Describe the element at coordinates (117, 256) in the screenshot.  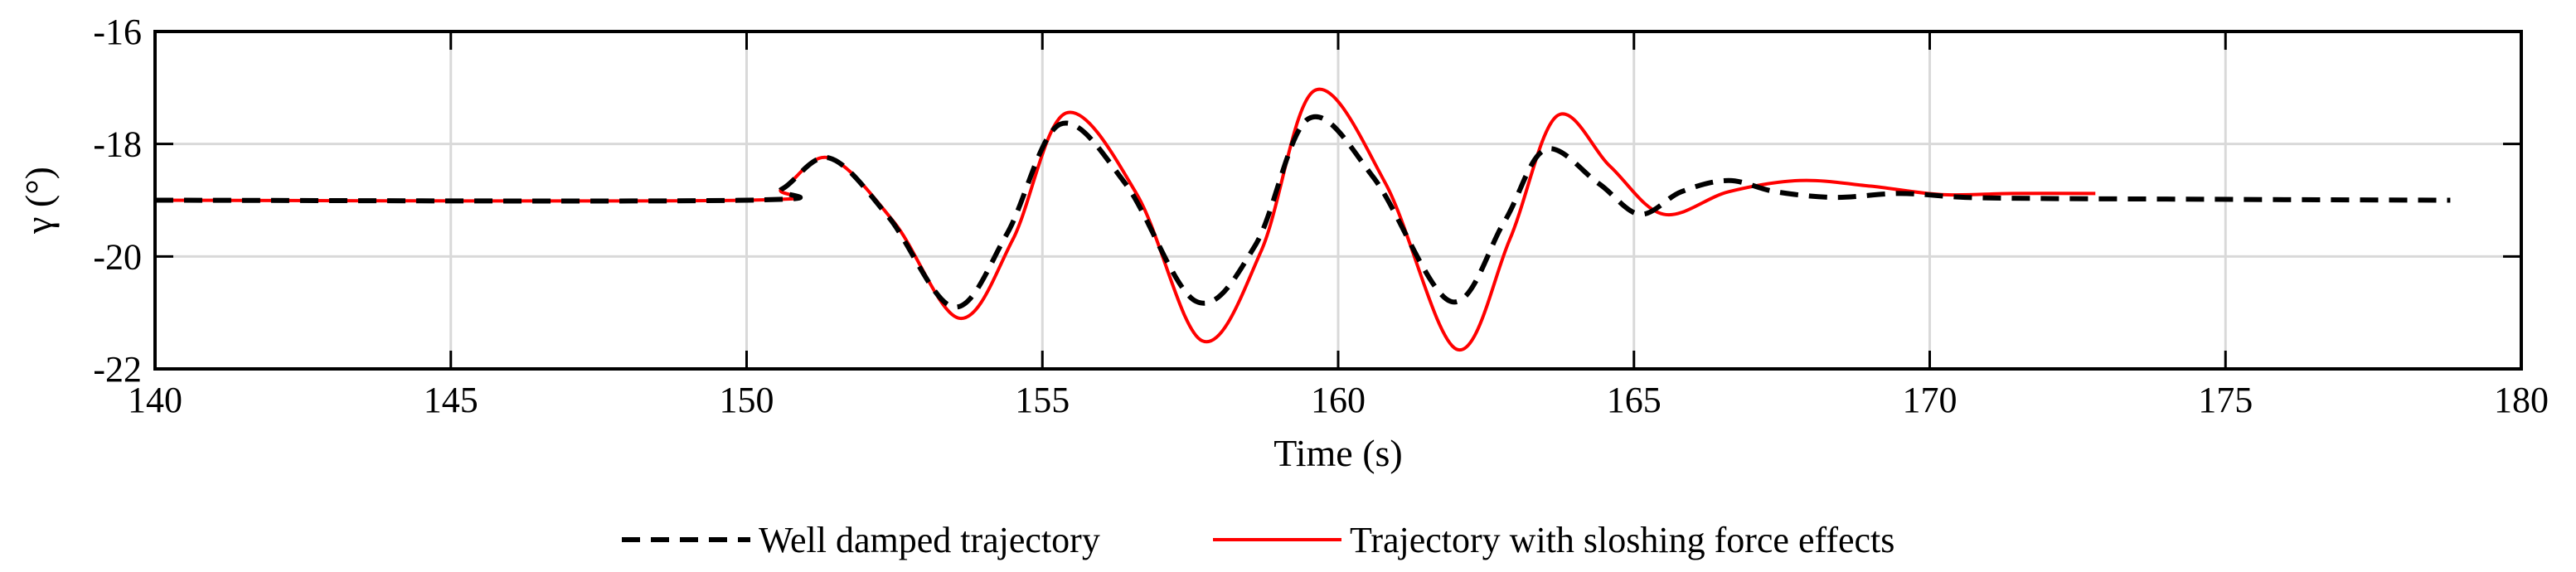
I see `y-tick-label: -20` at that location.